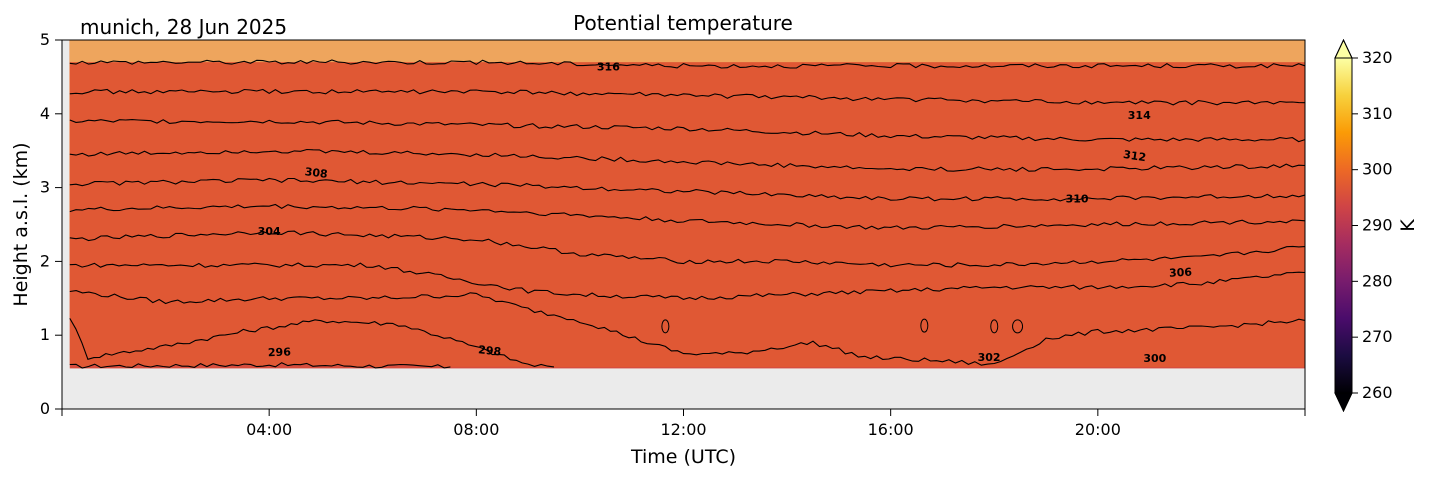  I want to click on x-tick-label: 08:00, so click(476, 429).